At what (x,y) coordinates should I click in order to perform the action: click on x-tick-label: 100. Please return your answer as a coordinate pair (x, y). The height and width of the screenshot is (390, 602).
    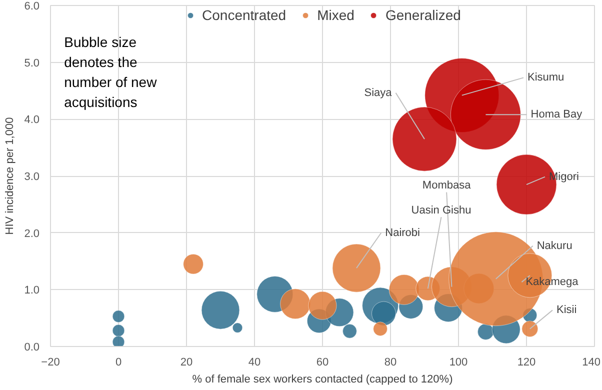
    Looking at the image, I should click on (458, 362).